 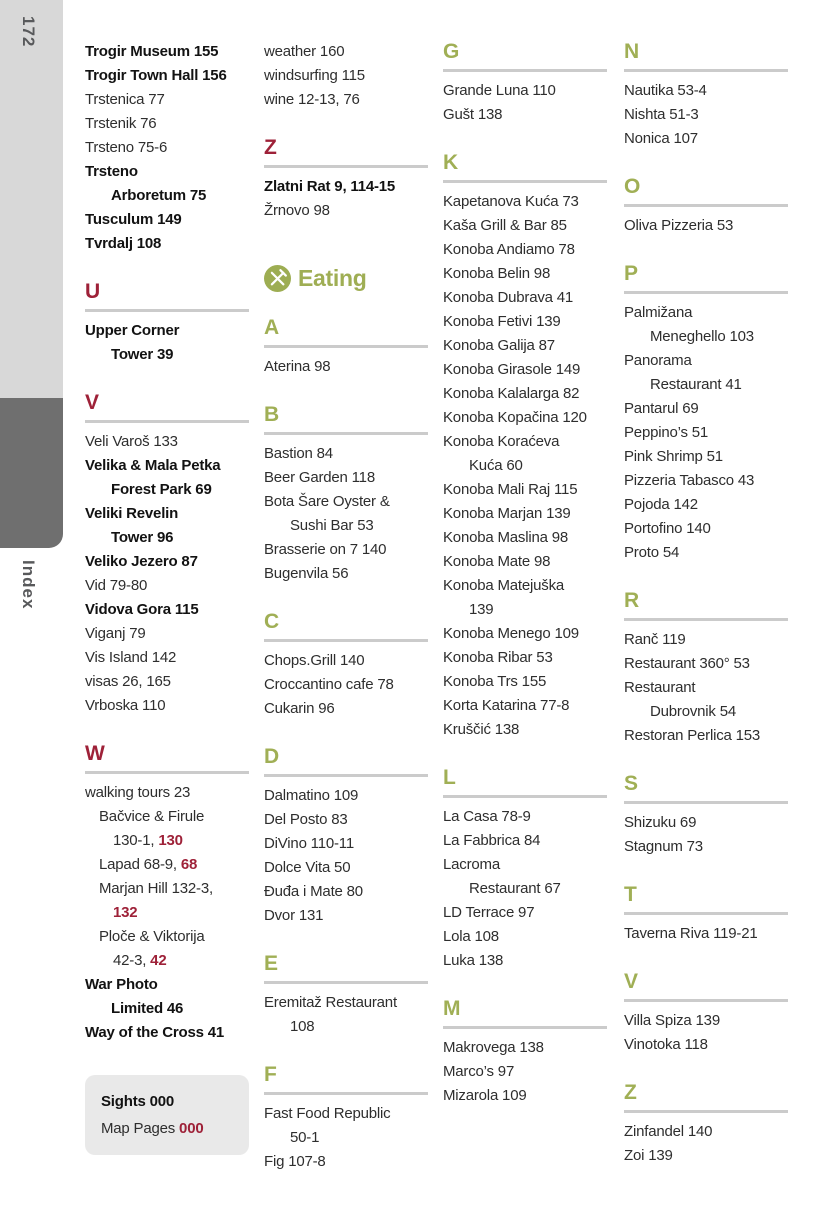 What do you see at coordinates (525, 322) in the screenshot?
I see `index-entry: Konoba Fetivi 139` at bounding box center [525, 322].